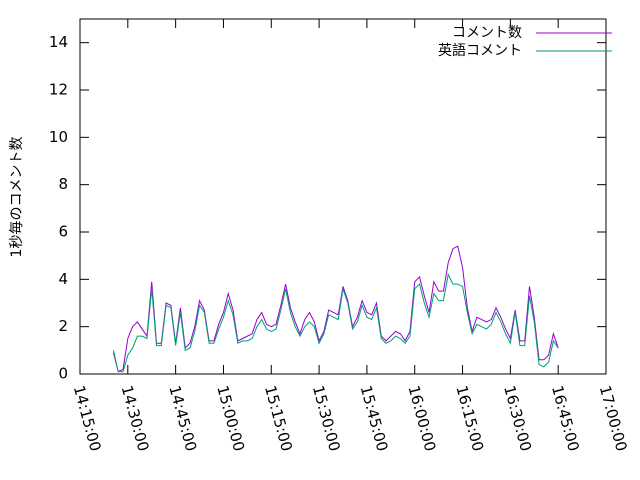  I want to click on y-tick-label: 12, so click(58, 90).